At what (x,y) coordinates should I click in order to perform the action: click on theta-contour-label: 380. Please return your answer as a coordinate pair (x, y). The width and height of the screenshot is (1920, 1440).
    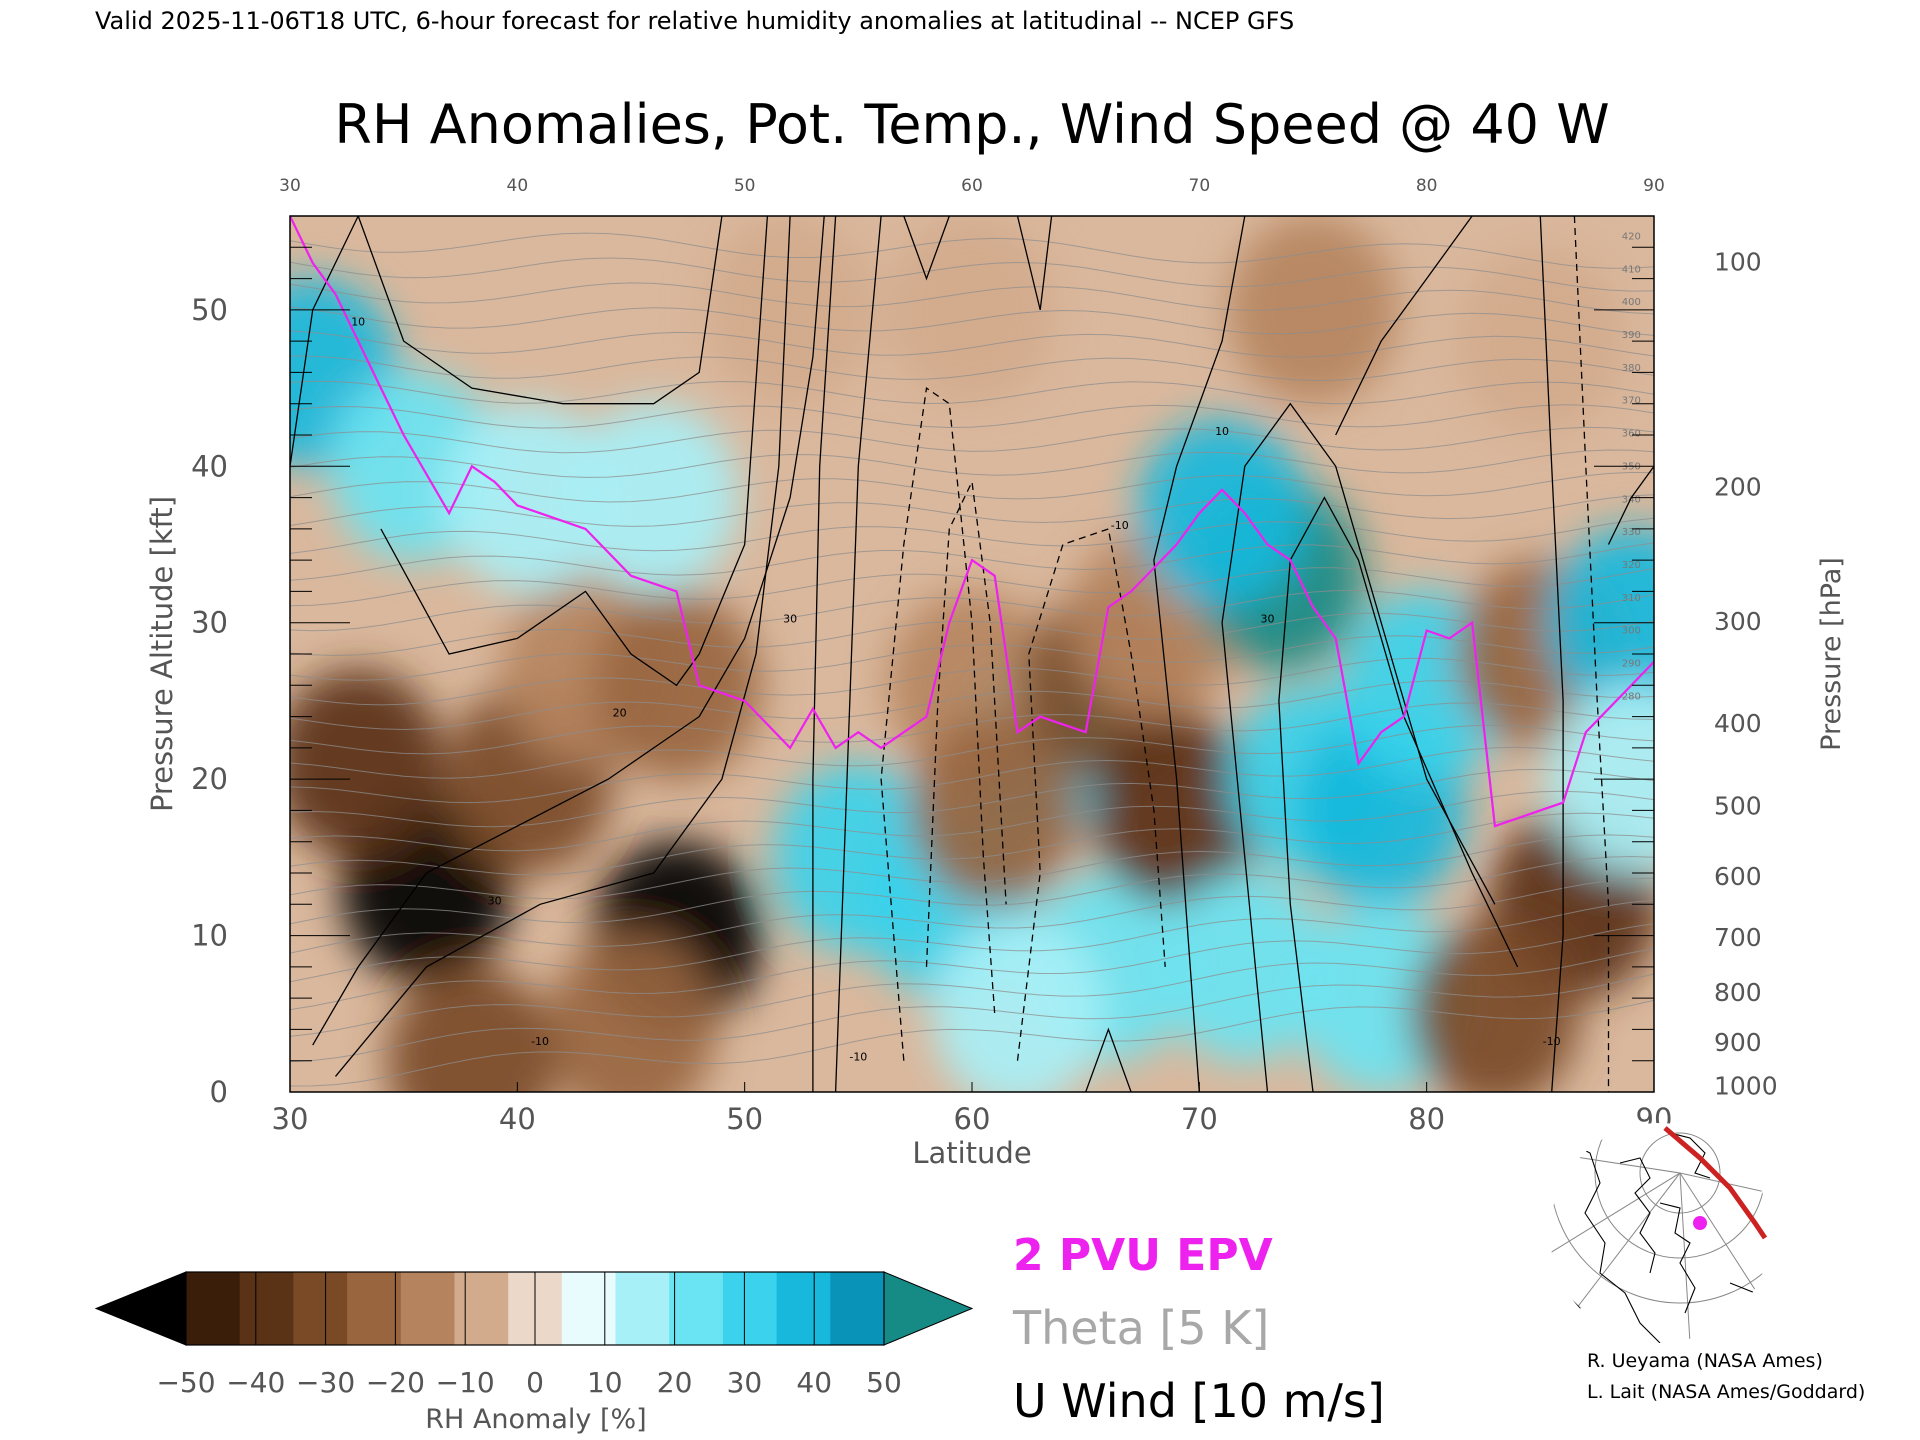
    Looking at the image, I should click on (1631, 368).